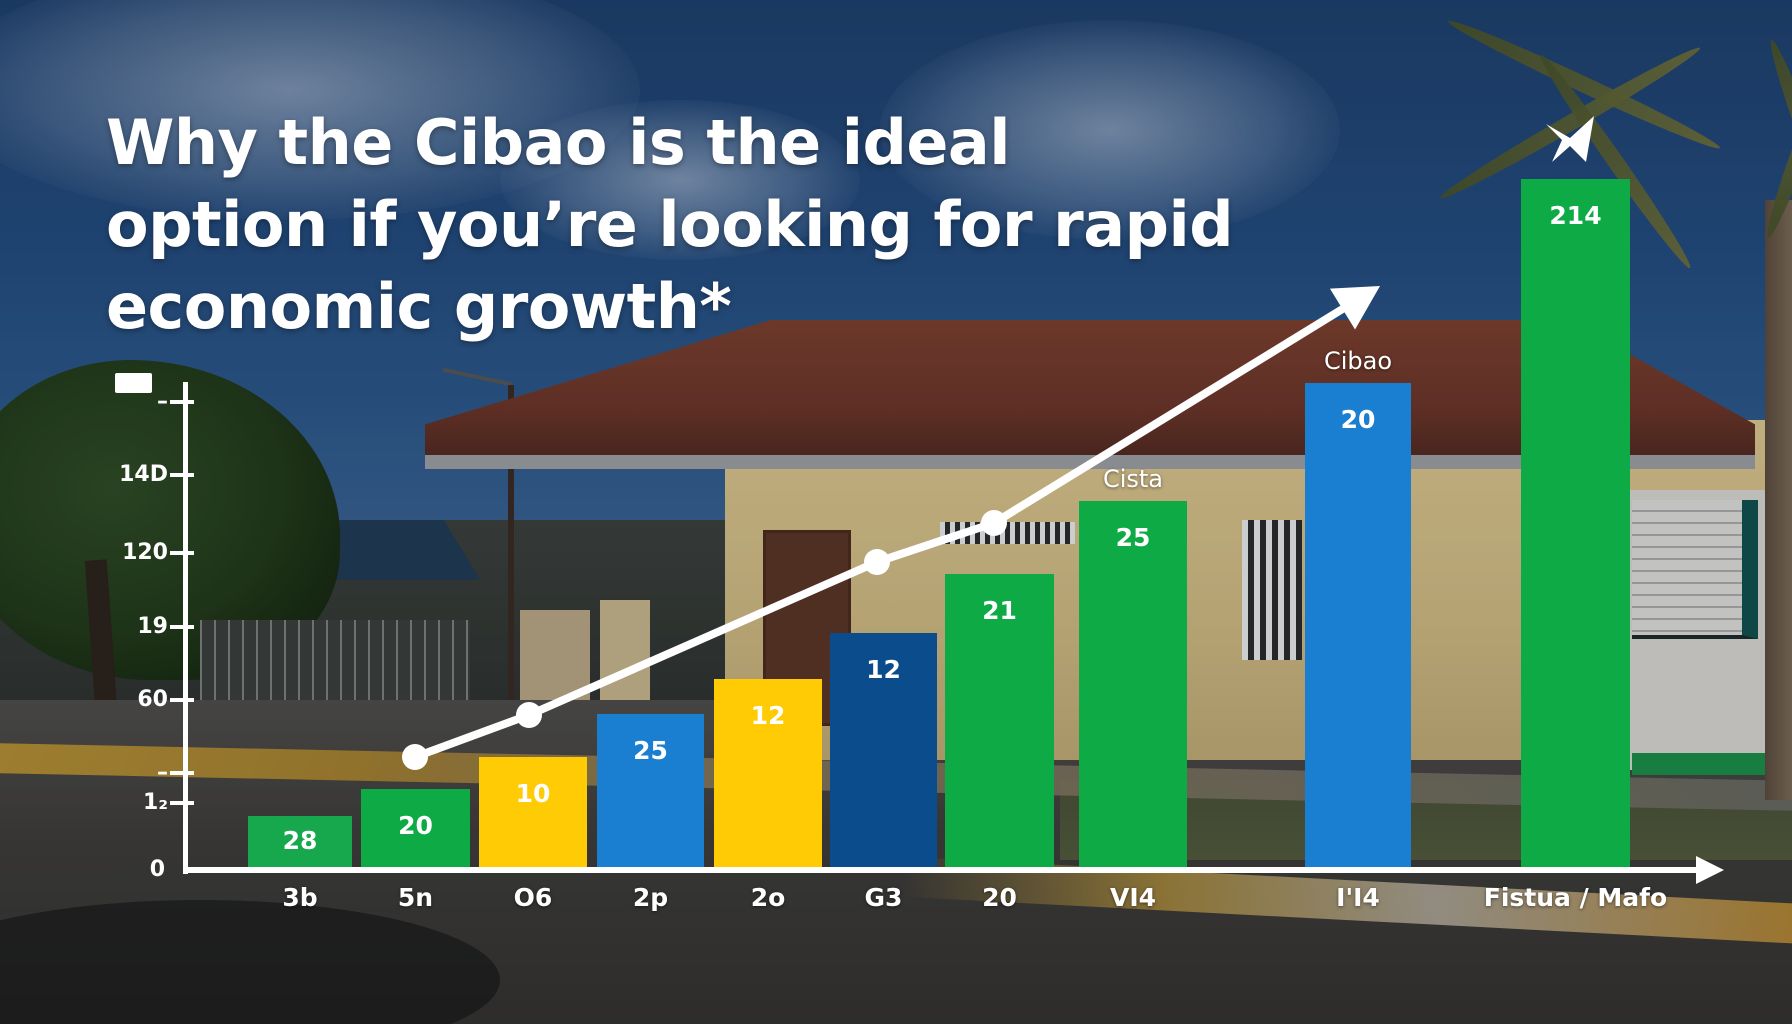 Image resolution: width=1792 pixels, height=1024 pixels. What do you see at coordinates (511, 550) in the screenshot?
I see `streetlamp` at bounding box center [511, 550].